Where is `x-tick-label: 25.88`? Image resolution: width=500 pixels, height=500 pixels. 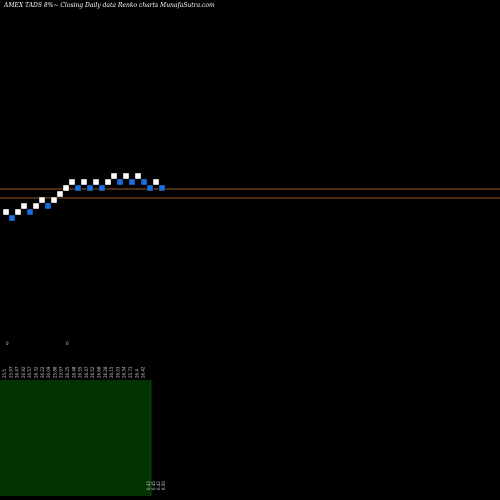
x-tick-label: 25.88 is located at coordinates (54, 372).